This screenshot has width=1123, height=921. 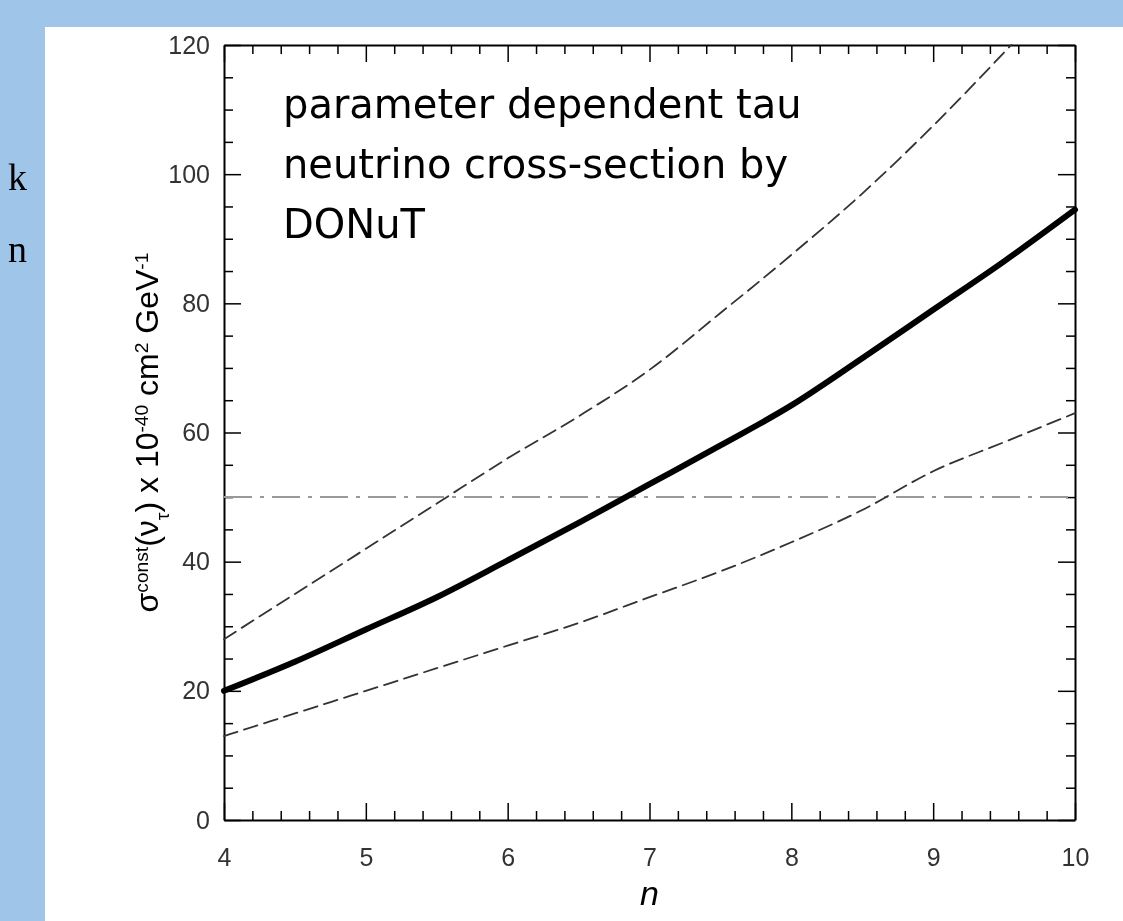 I want to click on x-tick-label: 8, so click(x=791, y=856).